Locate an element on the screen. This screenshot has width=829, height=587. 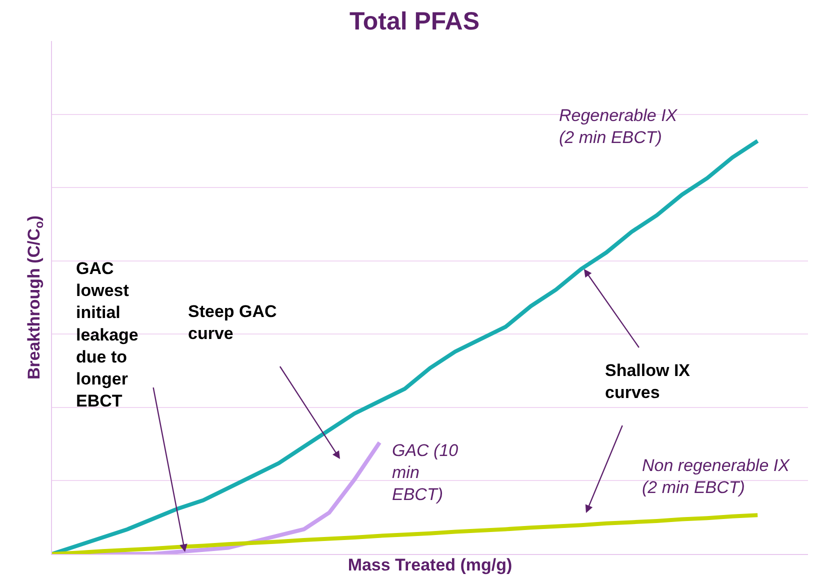
series-label: GAC (10 min EBCT) is located at coordinates (425, 472).